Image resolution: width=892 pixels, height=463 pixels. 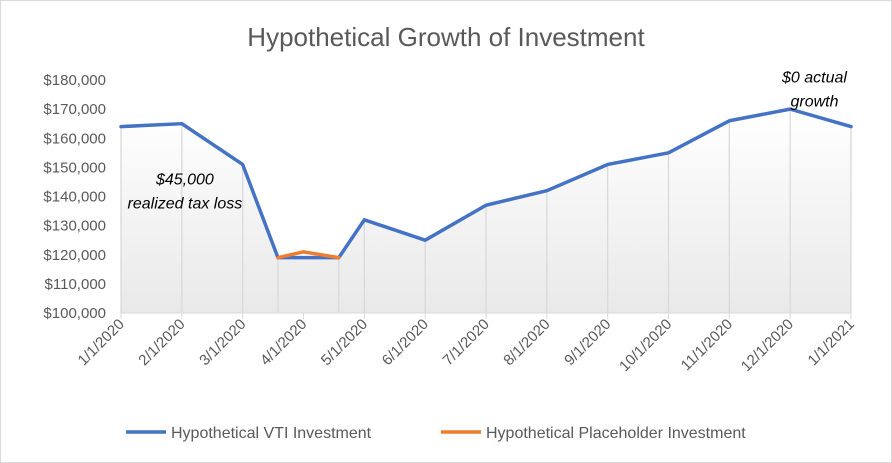 What do you see at coordinates (446, 37) in the screenshot?
I see `chart-title: Hypothetical Growth of Investment` at bounding box center [446, 37].